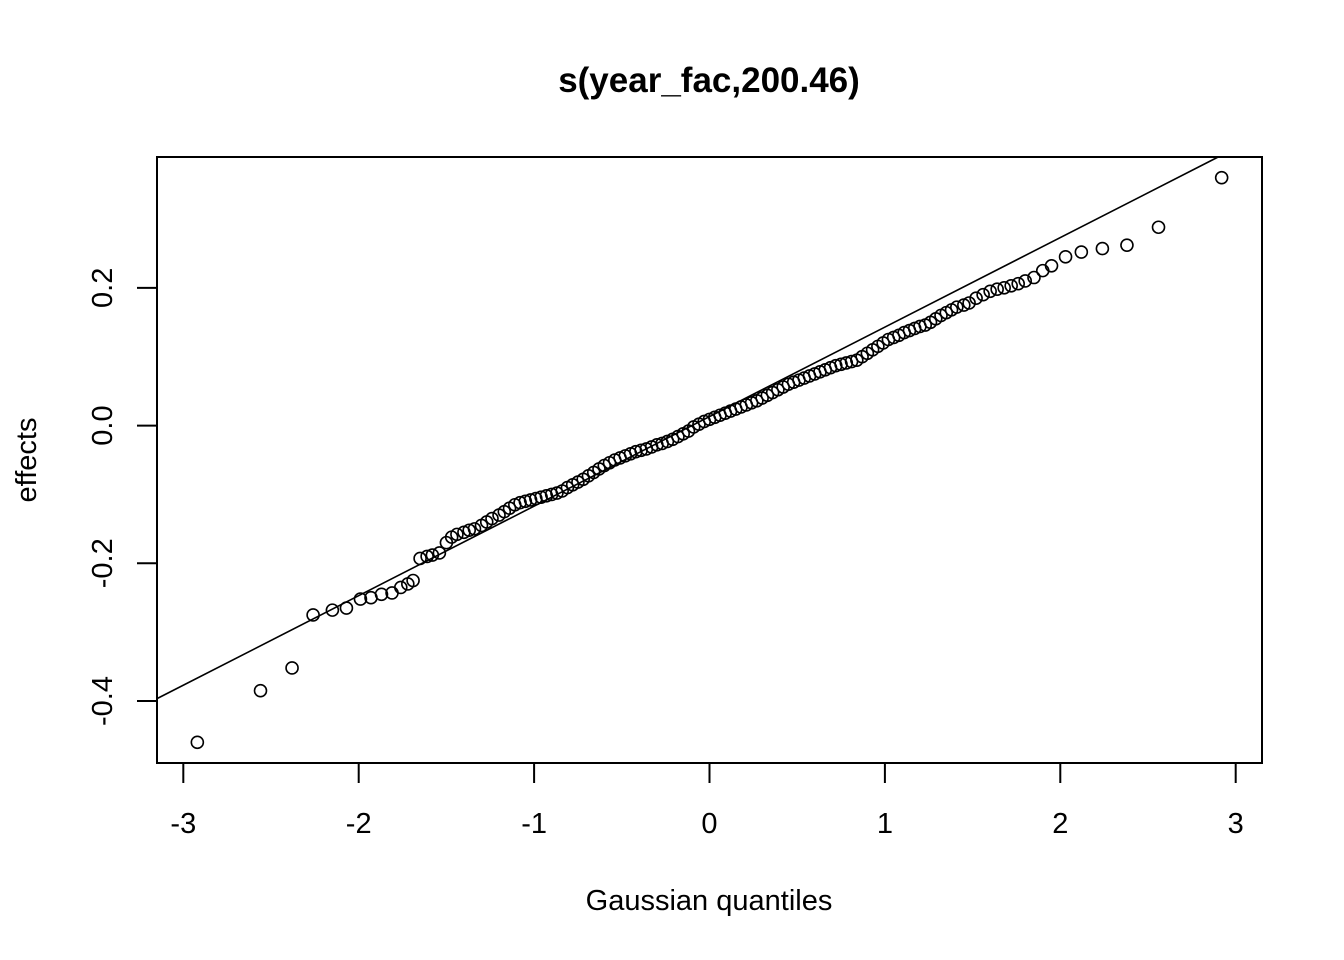  Describe the element at coordinates (103, 425) in the screenshot. I see `y-tick-label: 0.0` at that location.